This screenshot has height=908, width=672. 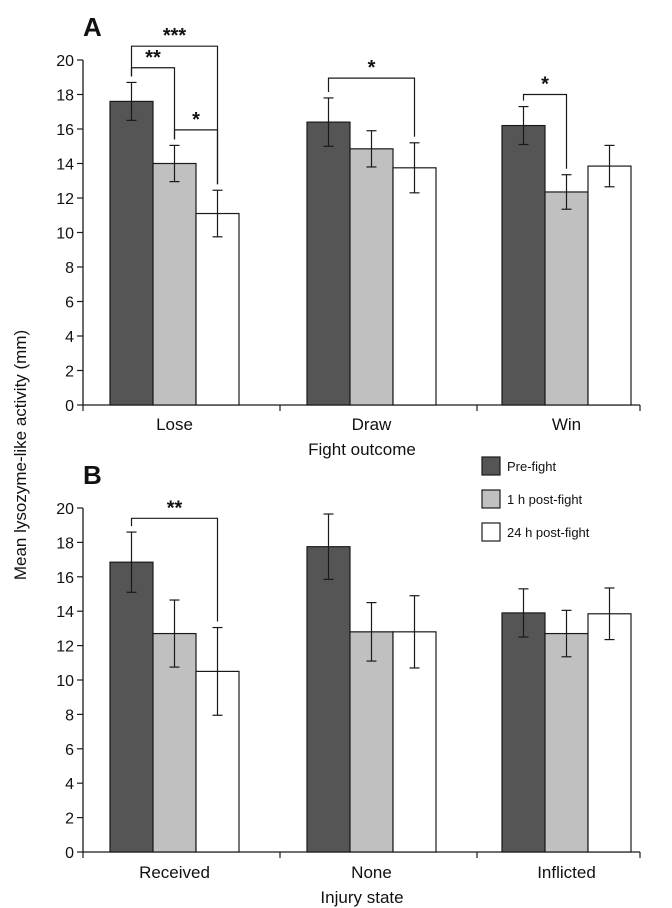 What do you see at coordinates (566, 872) in the screenshot?
I see `x-category-label: Inflicted` at bounding box center [566, 872].